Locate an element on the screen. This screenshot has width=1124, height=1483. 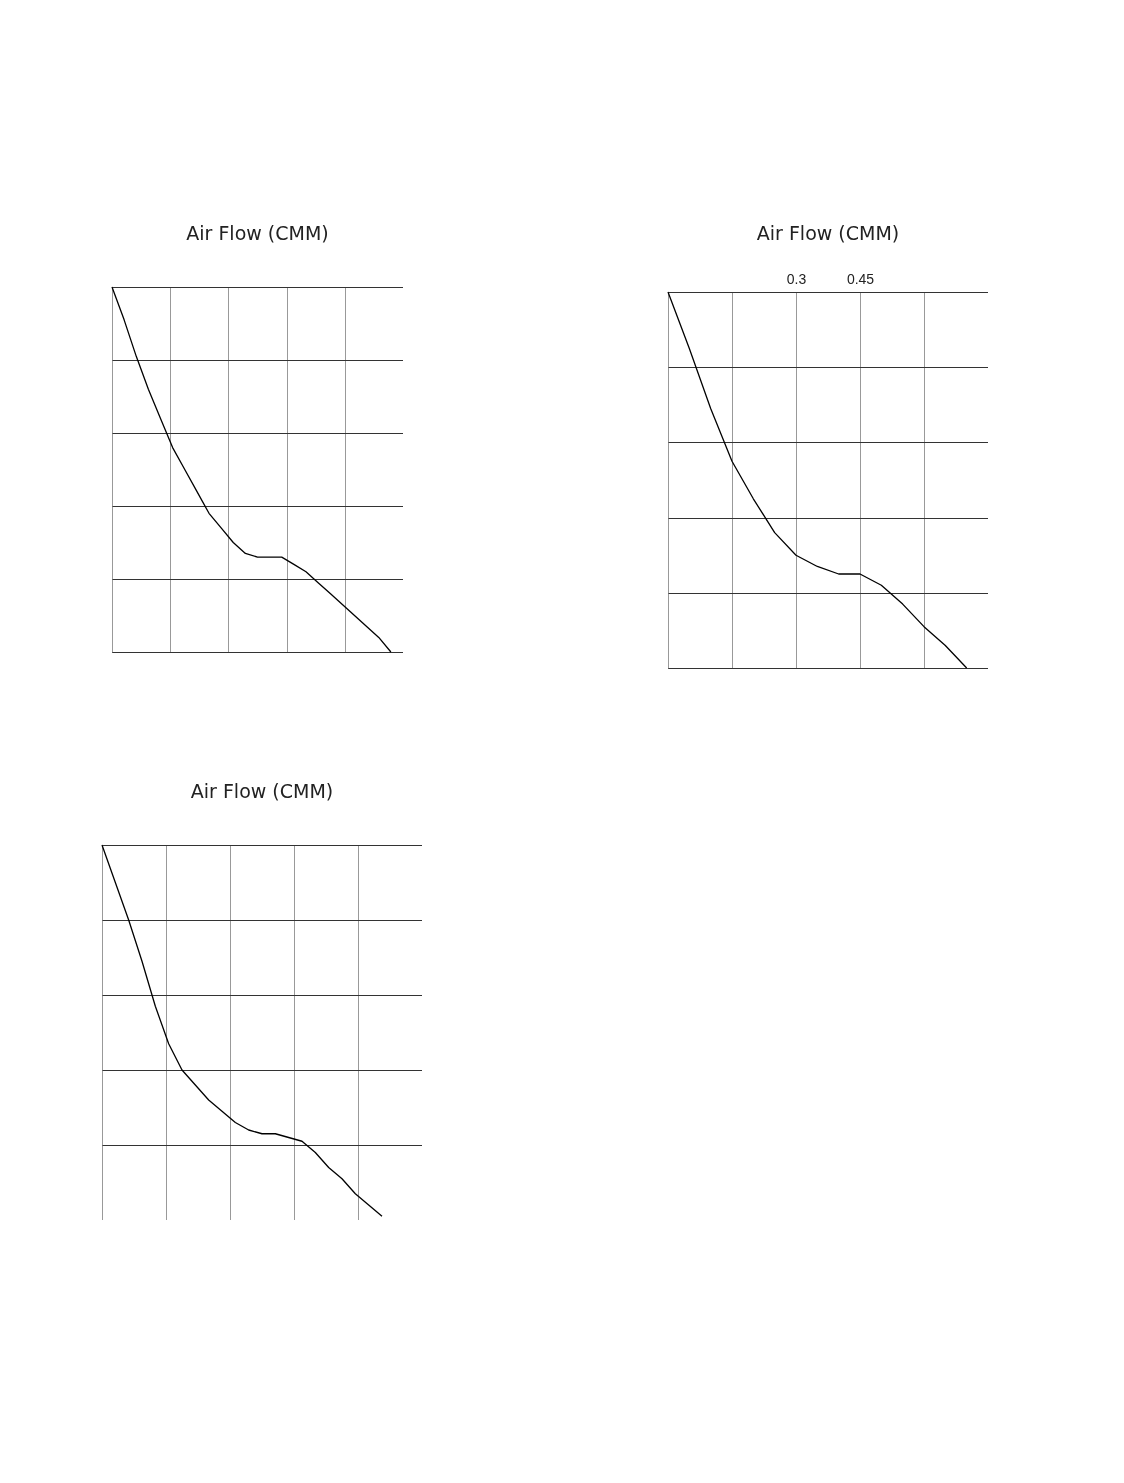
x-tick-label: 0.45 is located at coordinates (860, 278).